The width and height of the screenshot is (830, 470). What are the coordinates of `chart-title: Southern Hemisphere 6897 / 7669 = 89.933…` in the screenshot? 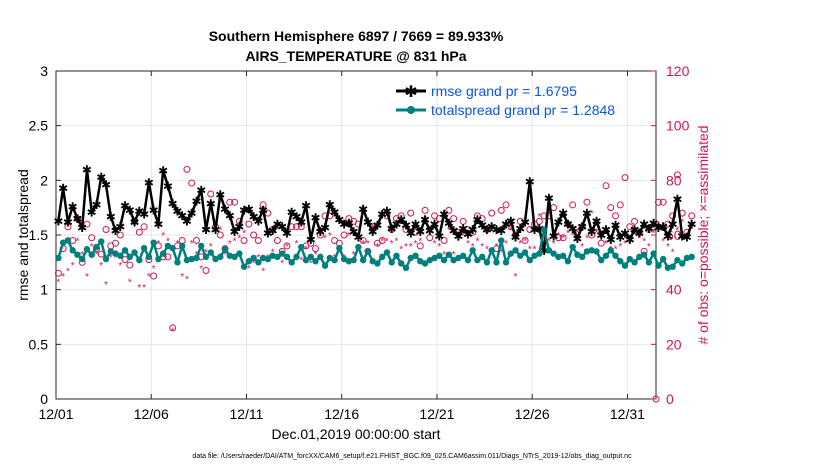 It's located at (356, 36).